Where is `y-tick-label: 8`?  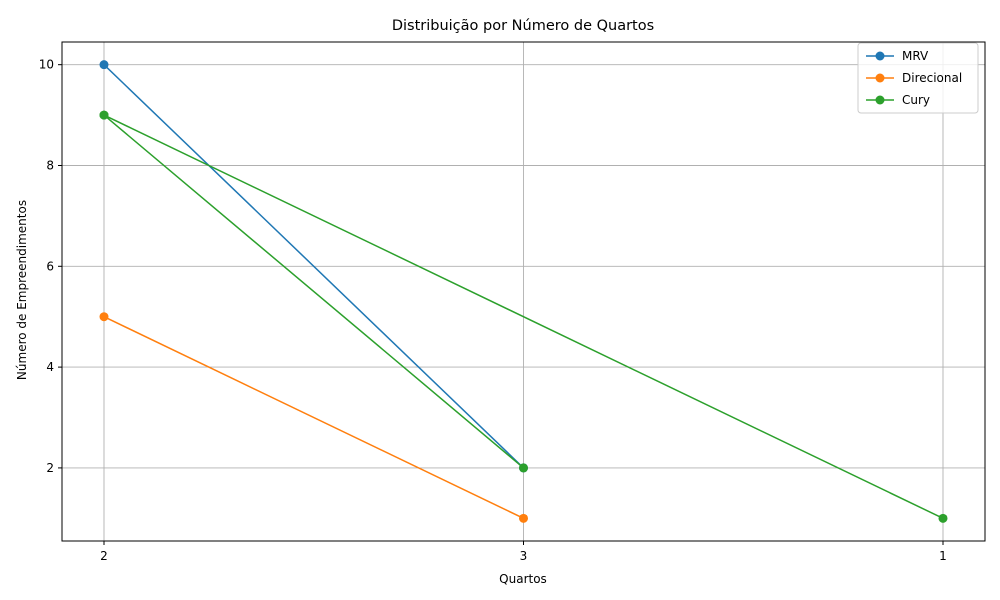 y-tick-label: 8 is located at coordinates (50, 165).